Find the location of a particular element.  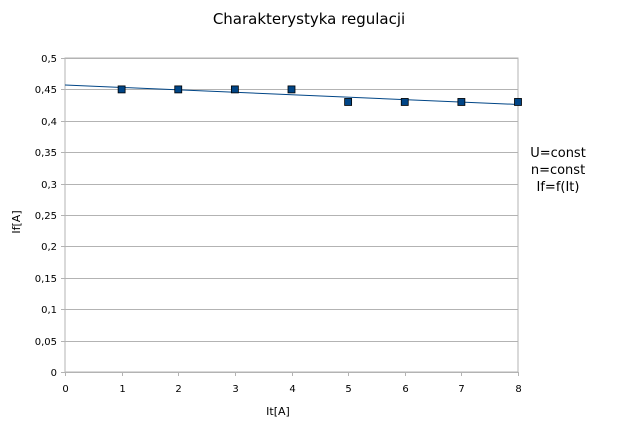

data-points is located at coordinates (319, 95).